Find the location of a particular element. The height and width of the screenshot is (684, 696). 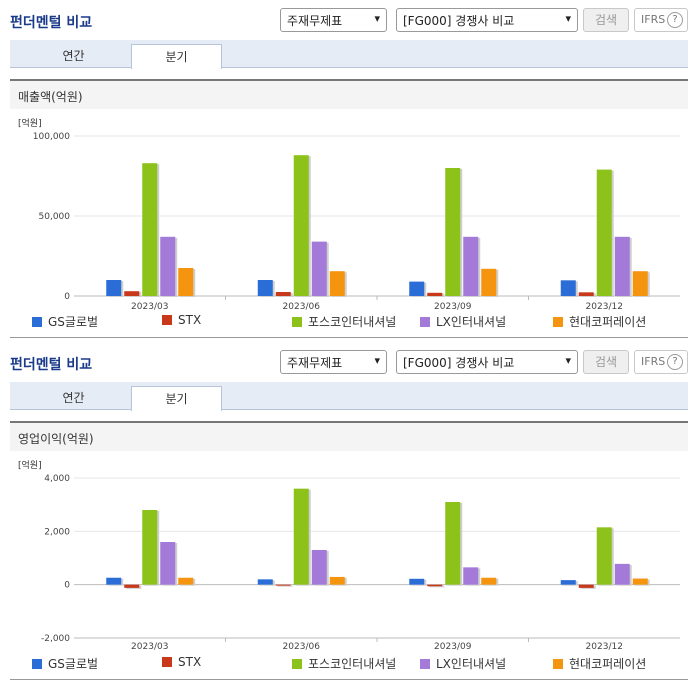

y-tick-label: 100,000 is located at coordinates (51, 137).